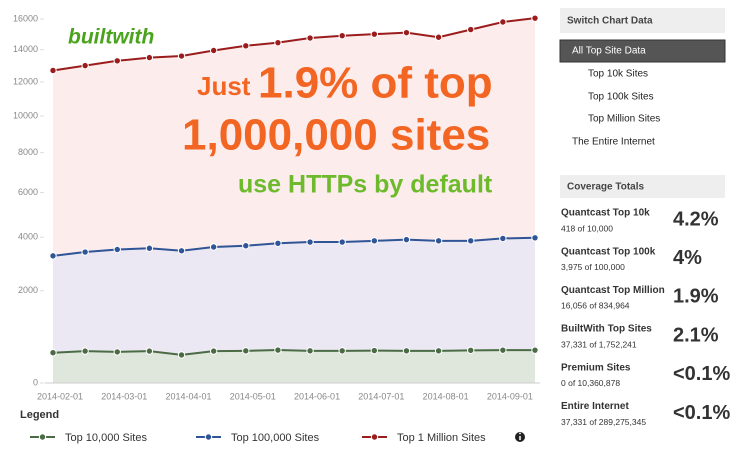 This screenshot has width=738, height=452. I want to click on coverage-value: 2.1%, so click(696, 335).